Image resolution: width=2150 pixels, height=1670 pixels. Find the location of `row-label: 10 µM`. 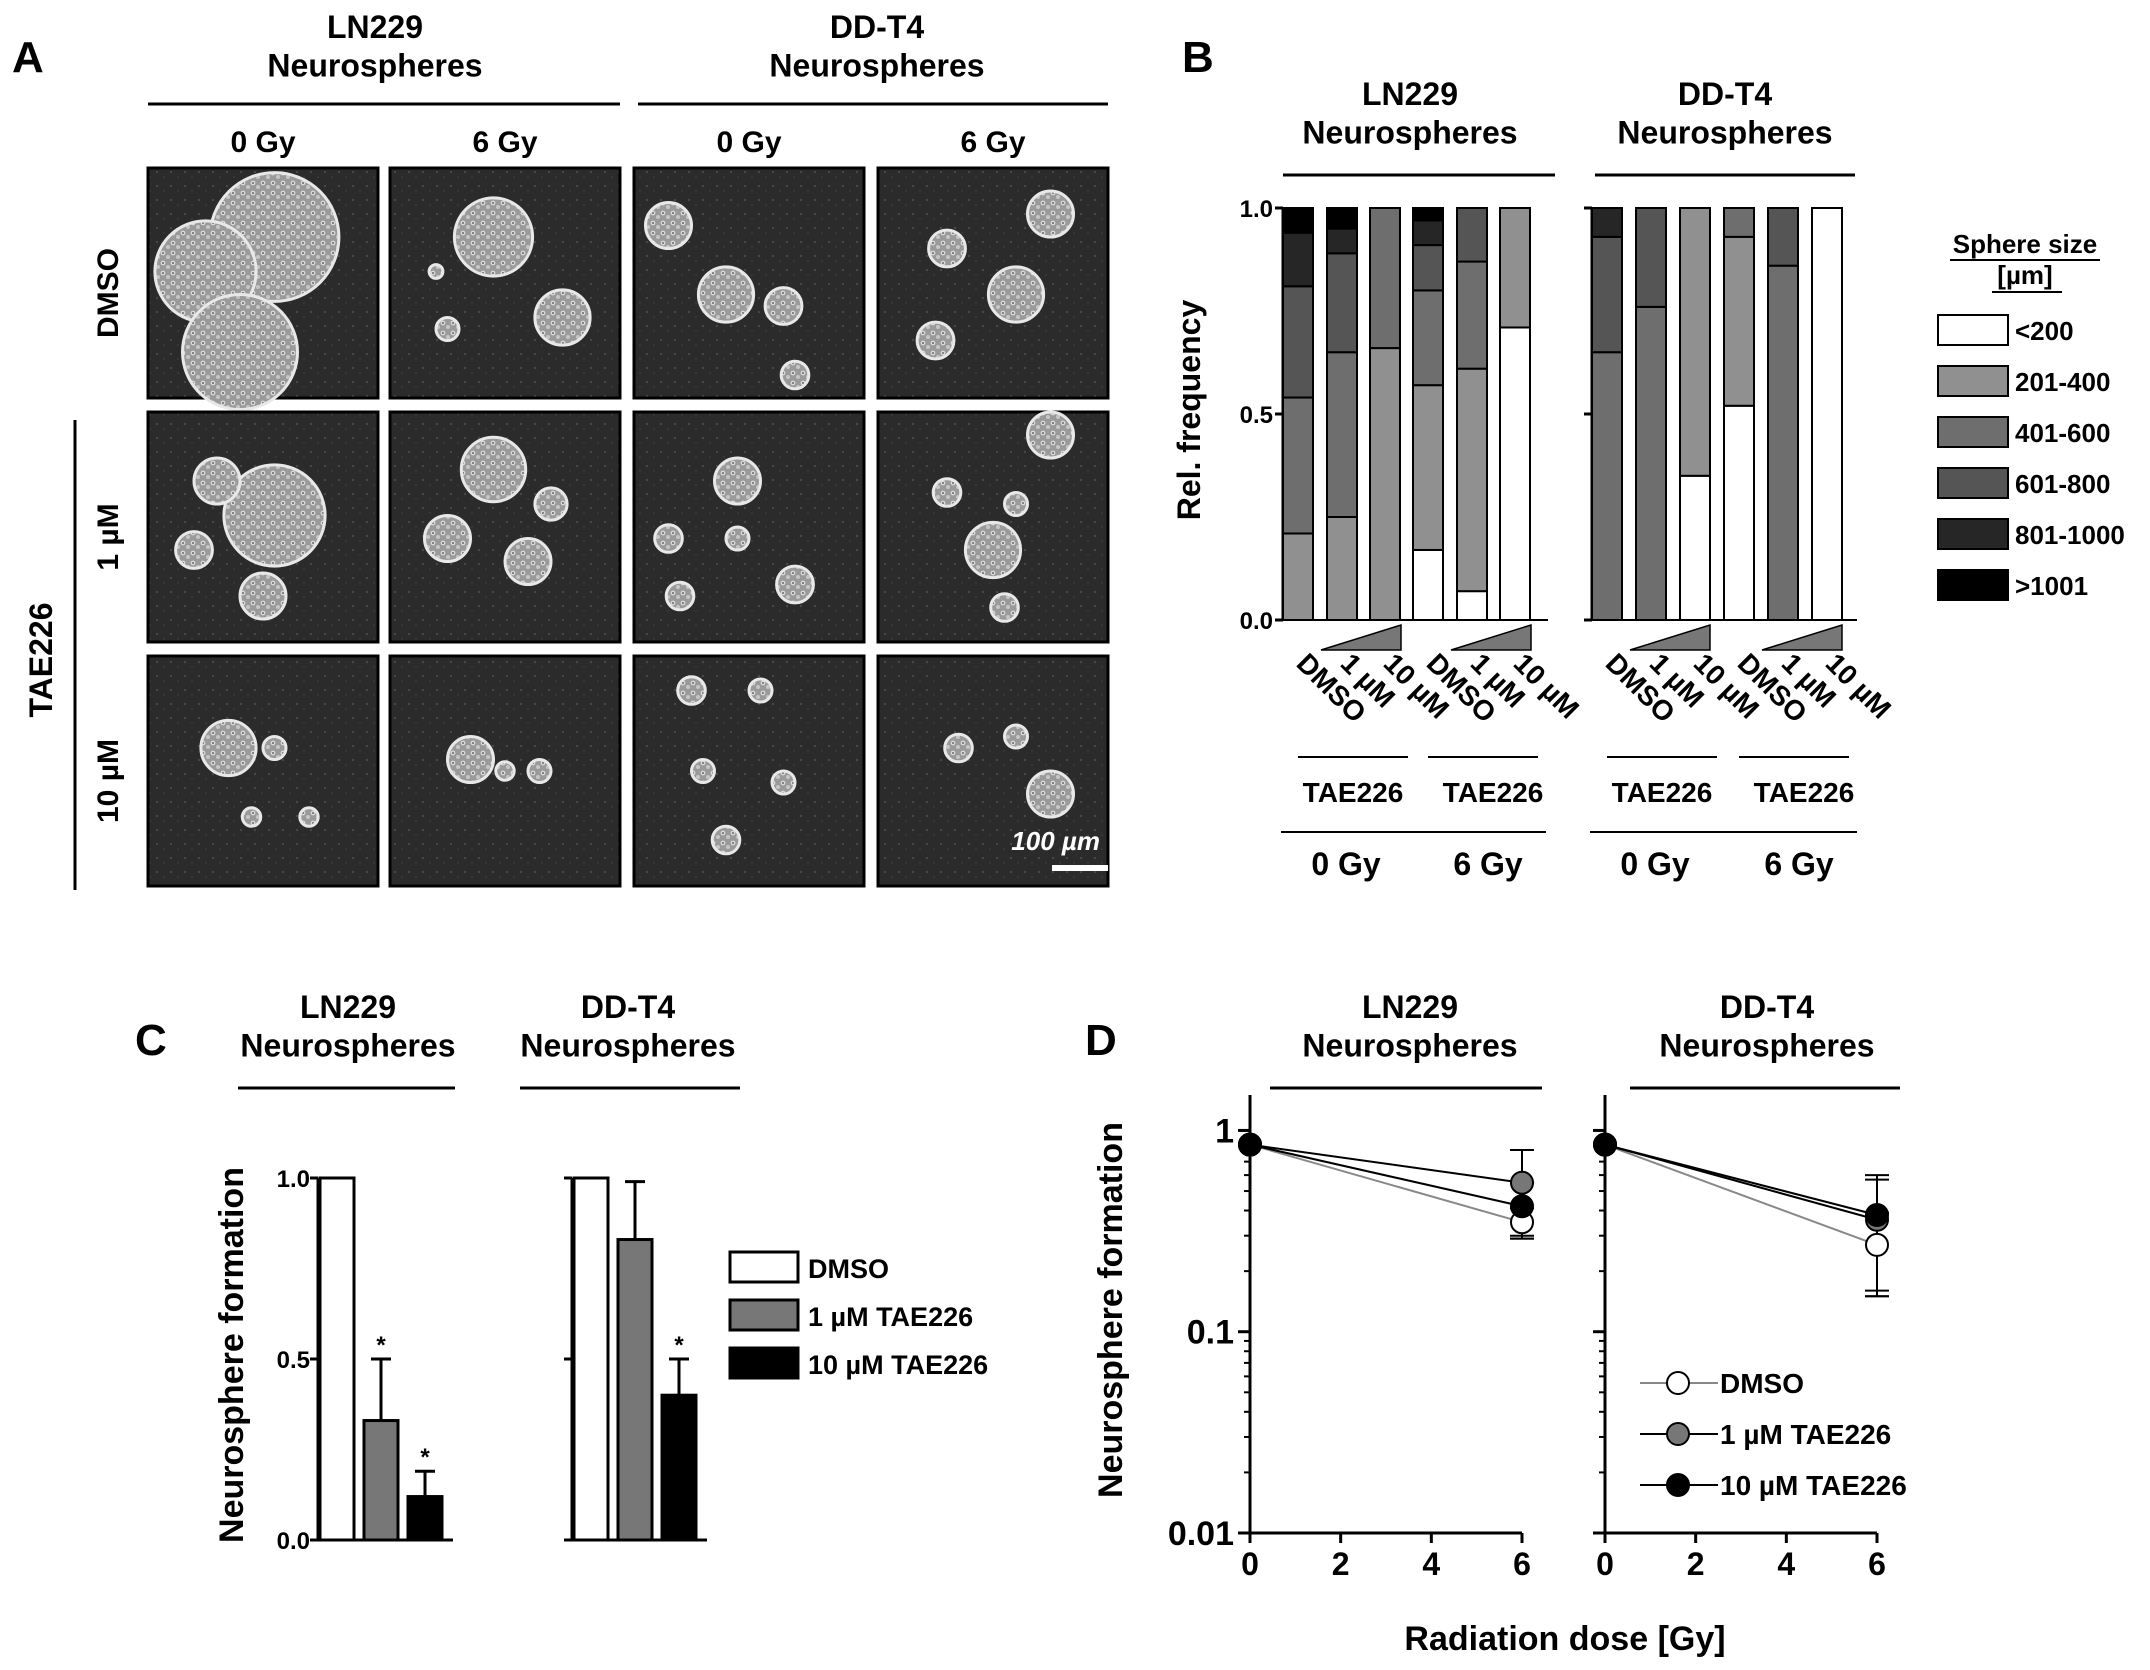

row-label: 10 µM is located at coordinates (108, 781).